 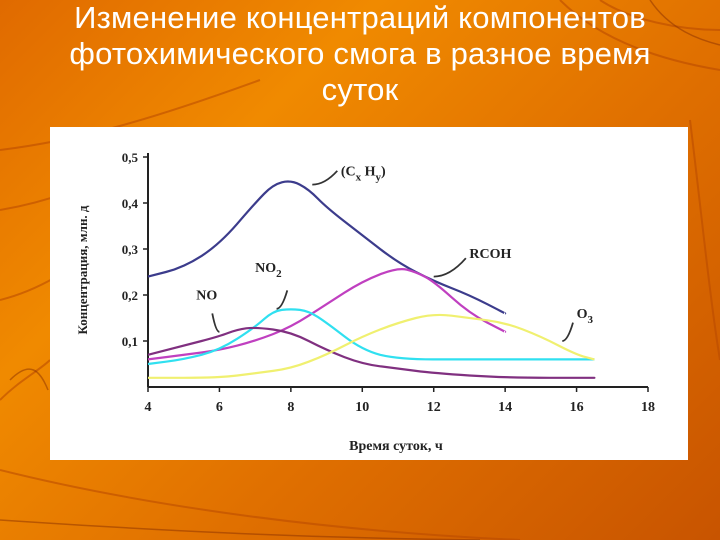 What do you see at coordinates (590, 320) in the screenshot?
I see `series-label-part: 3` at bounding box center [590, 320].